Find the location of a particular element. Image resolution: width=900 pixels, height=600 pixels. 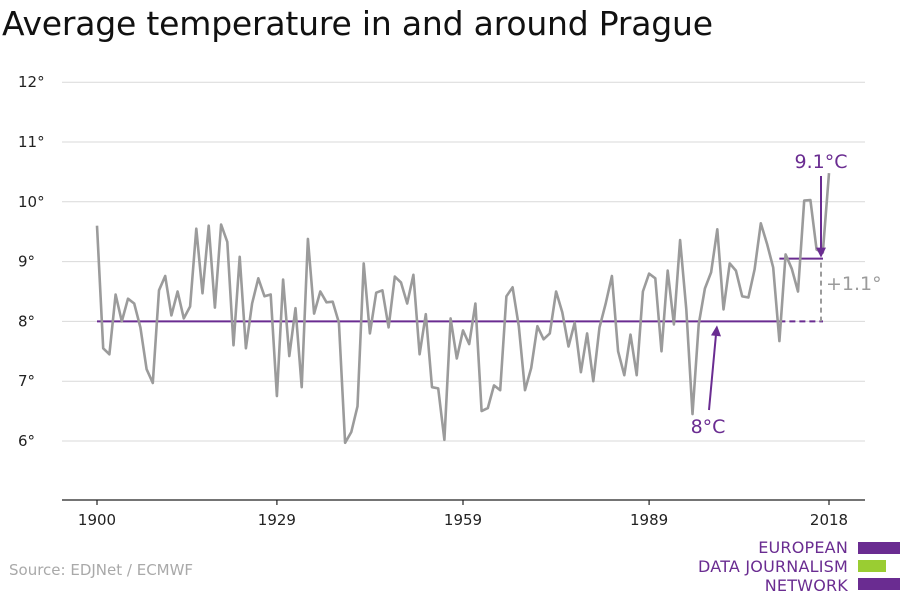

y-tick-label-9: 9° is located at coordinates (26, 262).